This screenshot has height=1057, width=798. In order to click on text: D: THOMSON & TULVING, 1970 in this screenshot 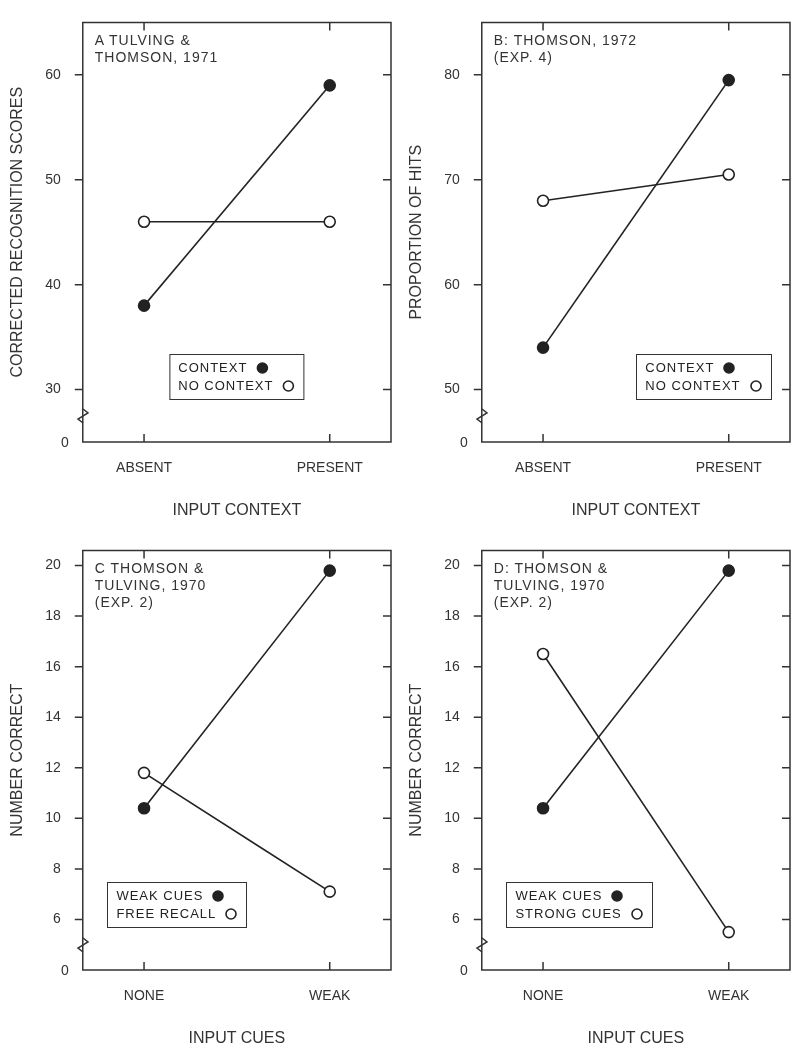, I will do `click(551, 577)`.